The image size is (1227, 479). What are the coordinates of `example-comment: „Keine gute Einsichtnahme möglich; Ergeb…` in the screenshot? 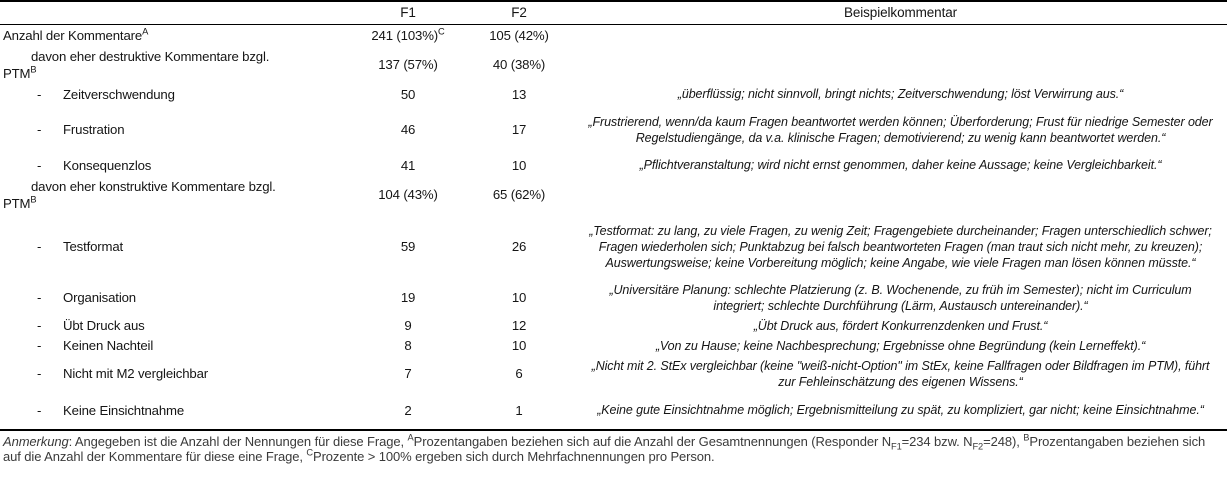 It's located at (900, 410).